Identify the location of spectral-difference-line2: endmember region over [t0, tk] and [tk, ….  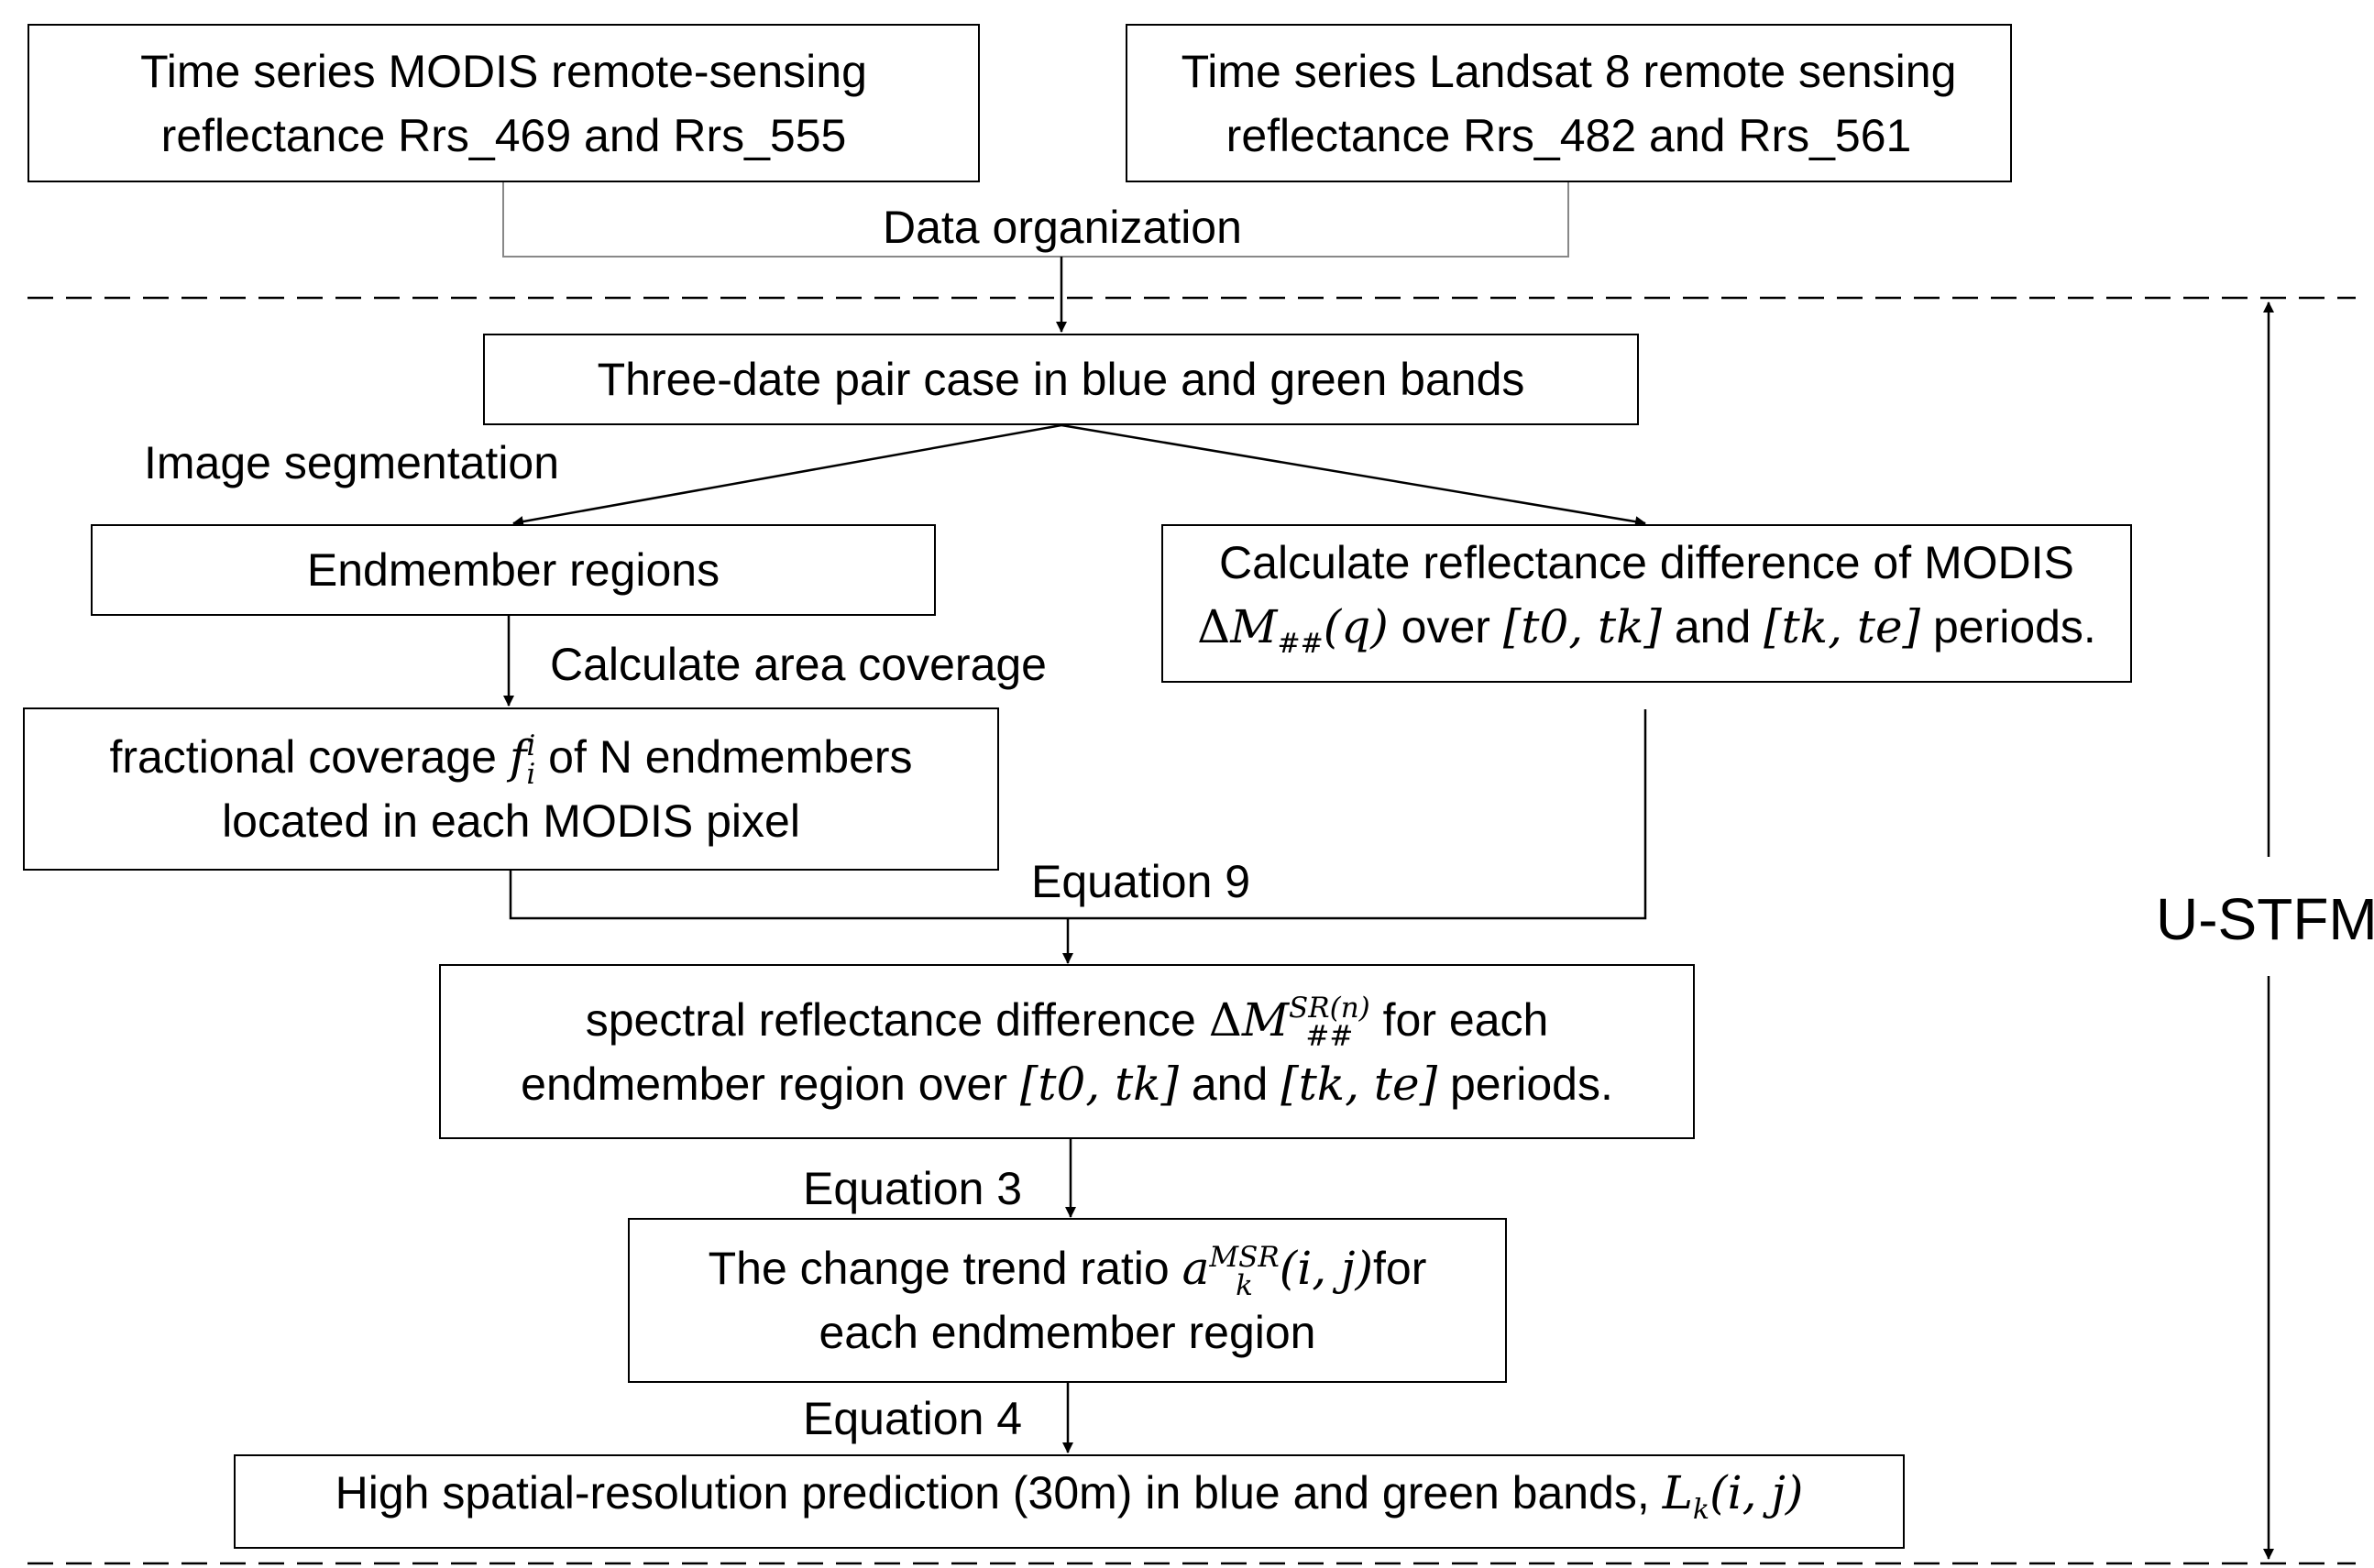
(1067, 1084).